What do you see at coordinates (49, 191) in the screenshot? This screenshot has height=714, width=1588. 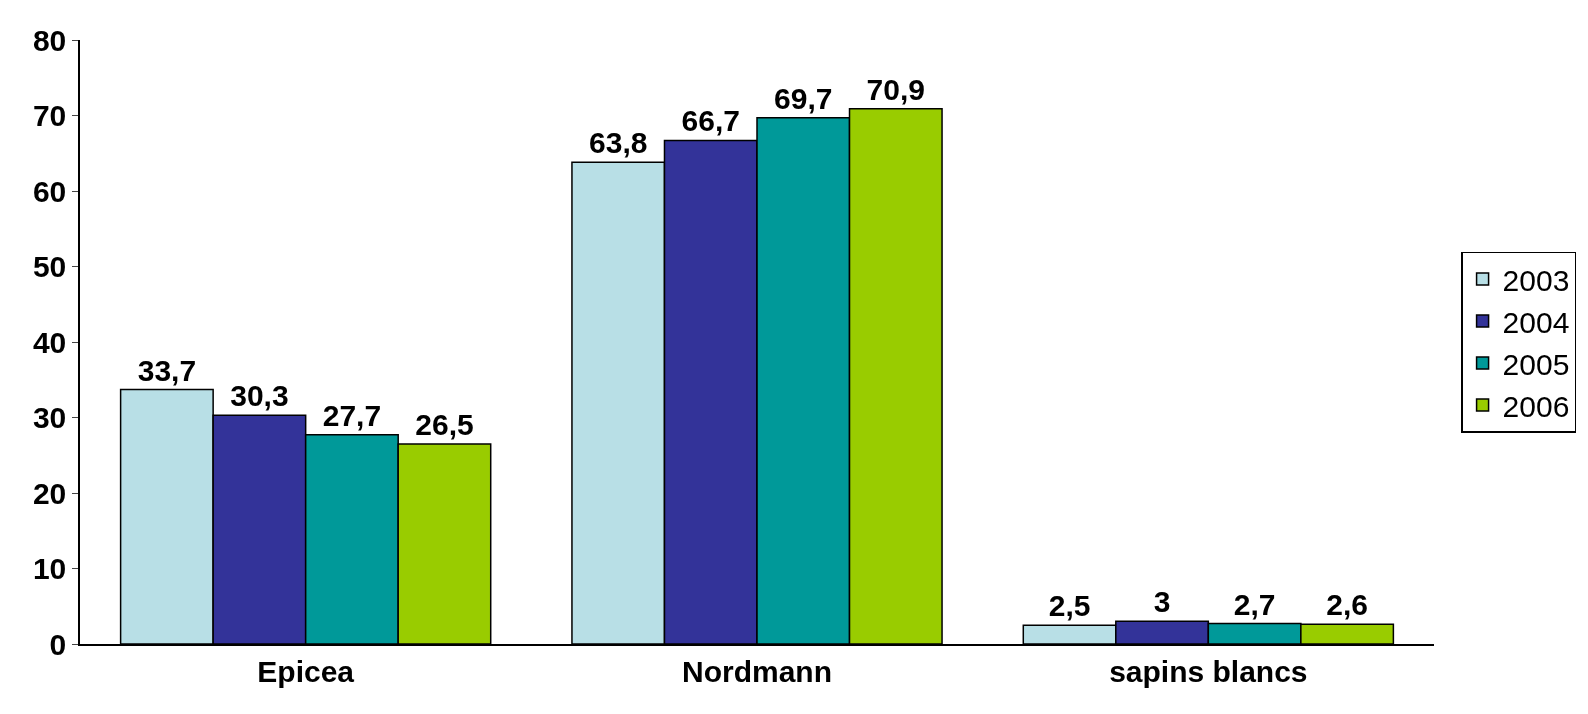 I see `y-tick-label: 60` at bounding box center [49, 191].